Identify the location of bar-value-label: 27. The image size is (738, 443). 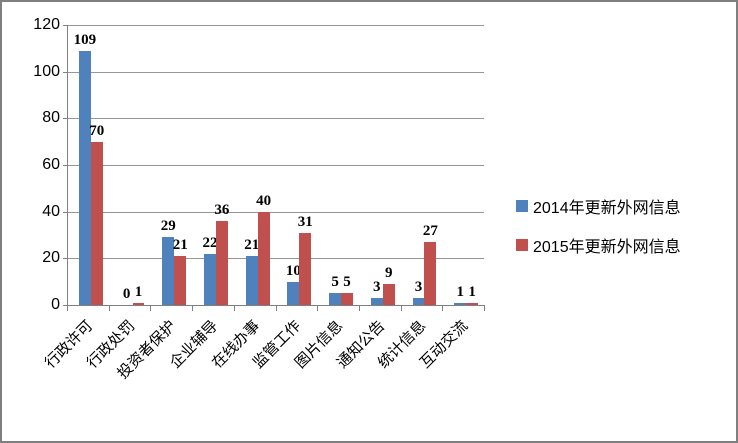
(430, 231).